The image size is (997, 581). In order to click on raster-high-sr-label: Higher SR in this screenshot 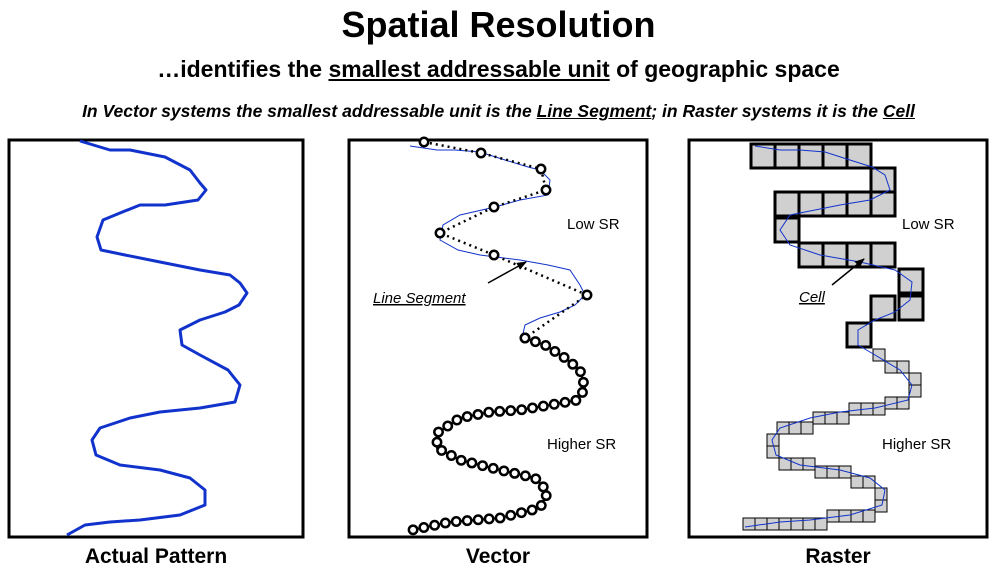, I will do `click(916, 444)`.